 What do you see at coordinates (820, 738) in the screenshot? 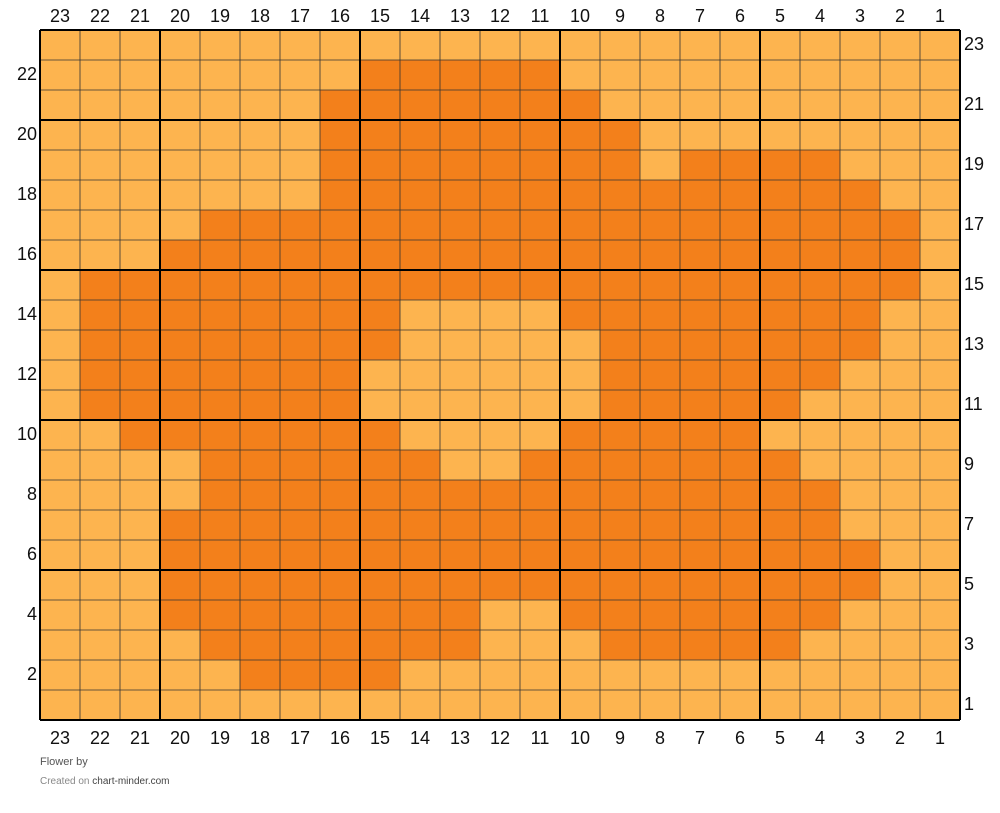
I see `column-label: 4` at bounding box center [820, 738].